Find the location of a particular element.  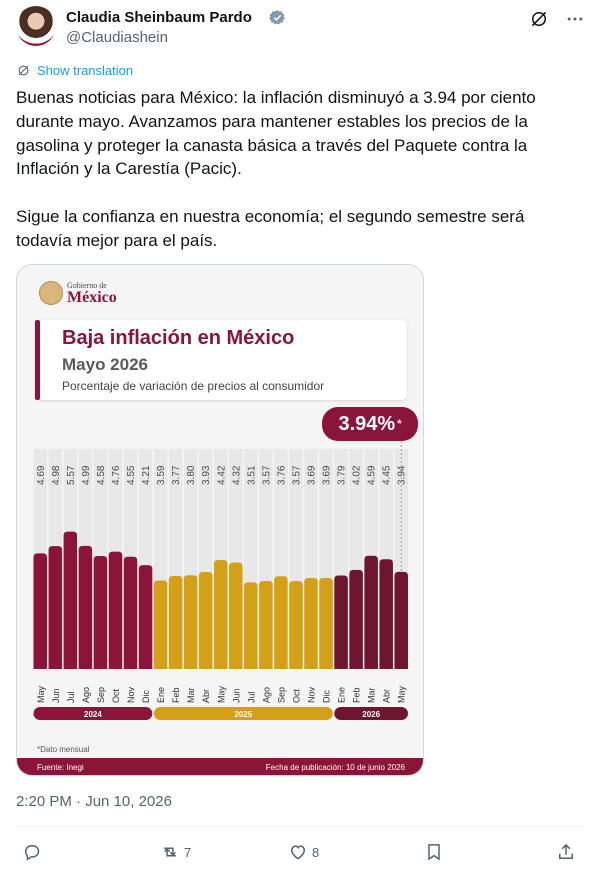

author-handle: @Claudiashein is located at coordinates (117, 37).